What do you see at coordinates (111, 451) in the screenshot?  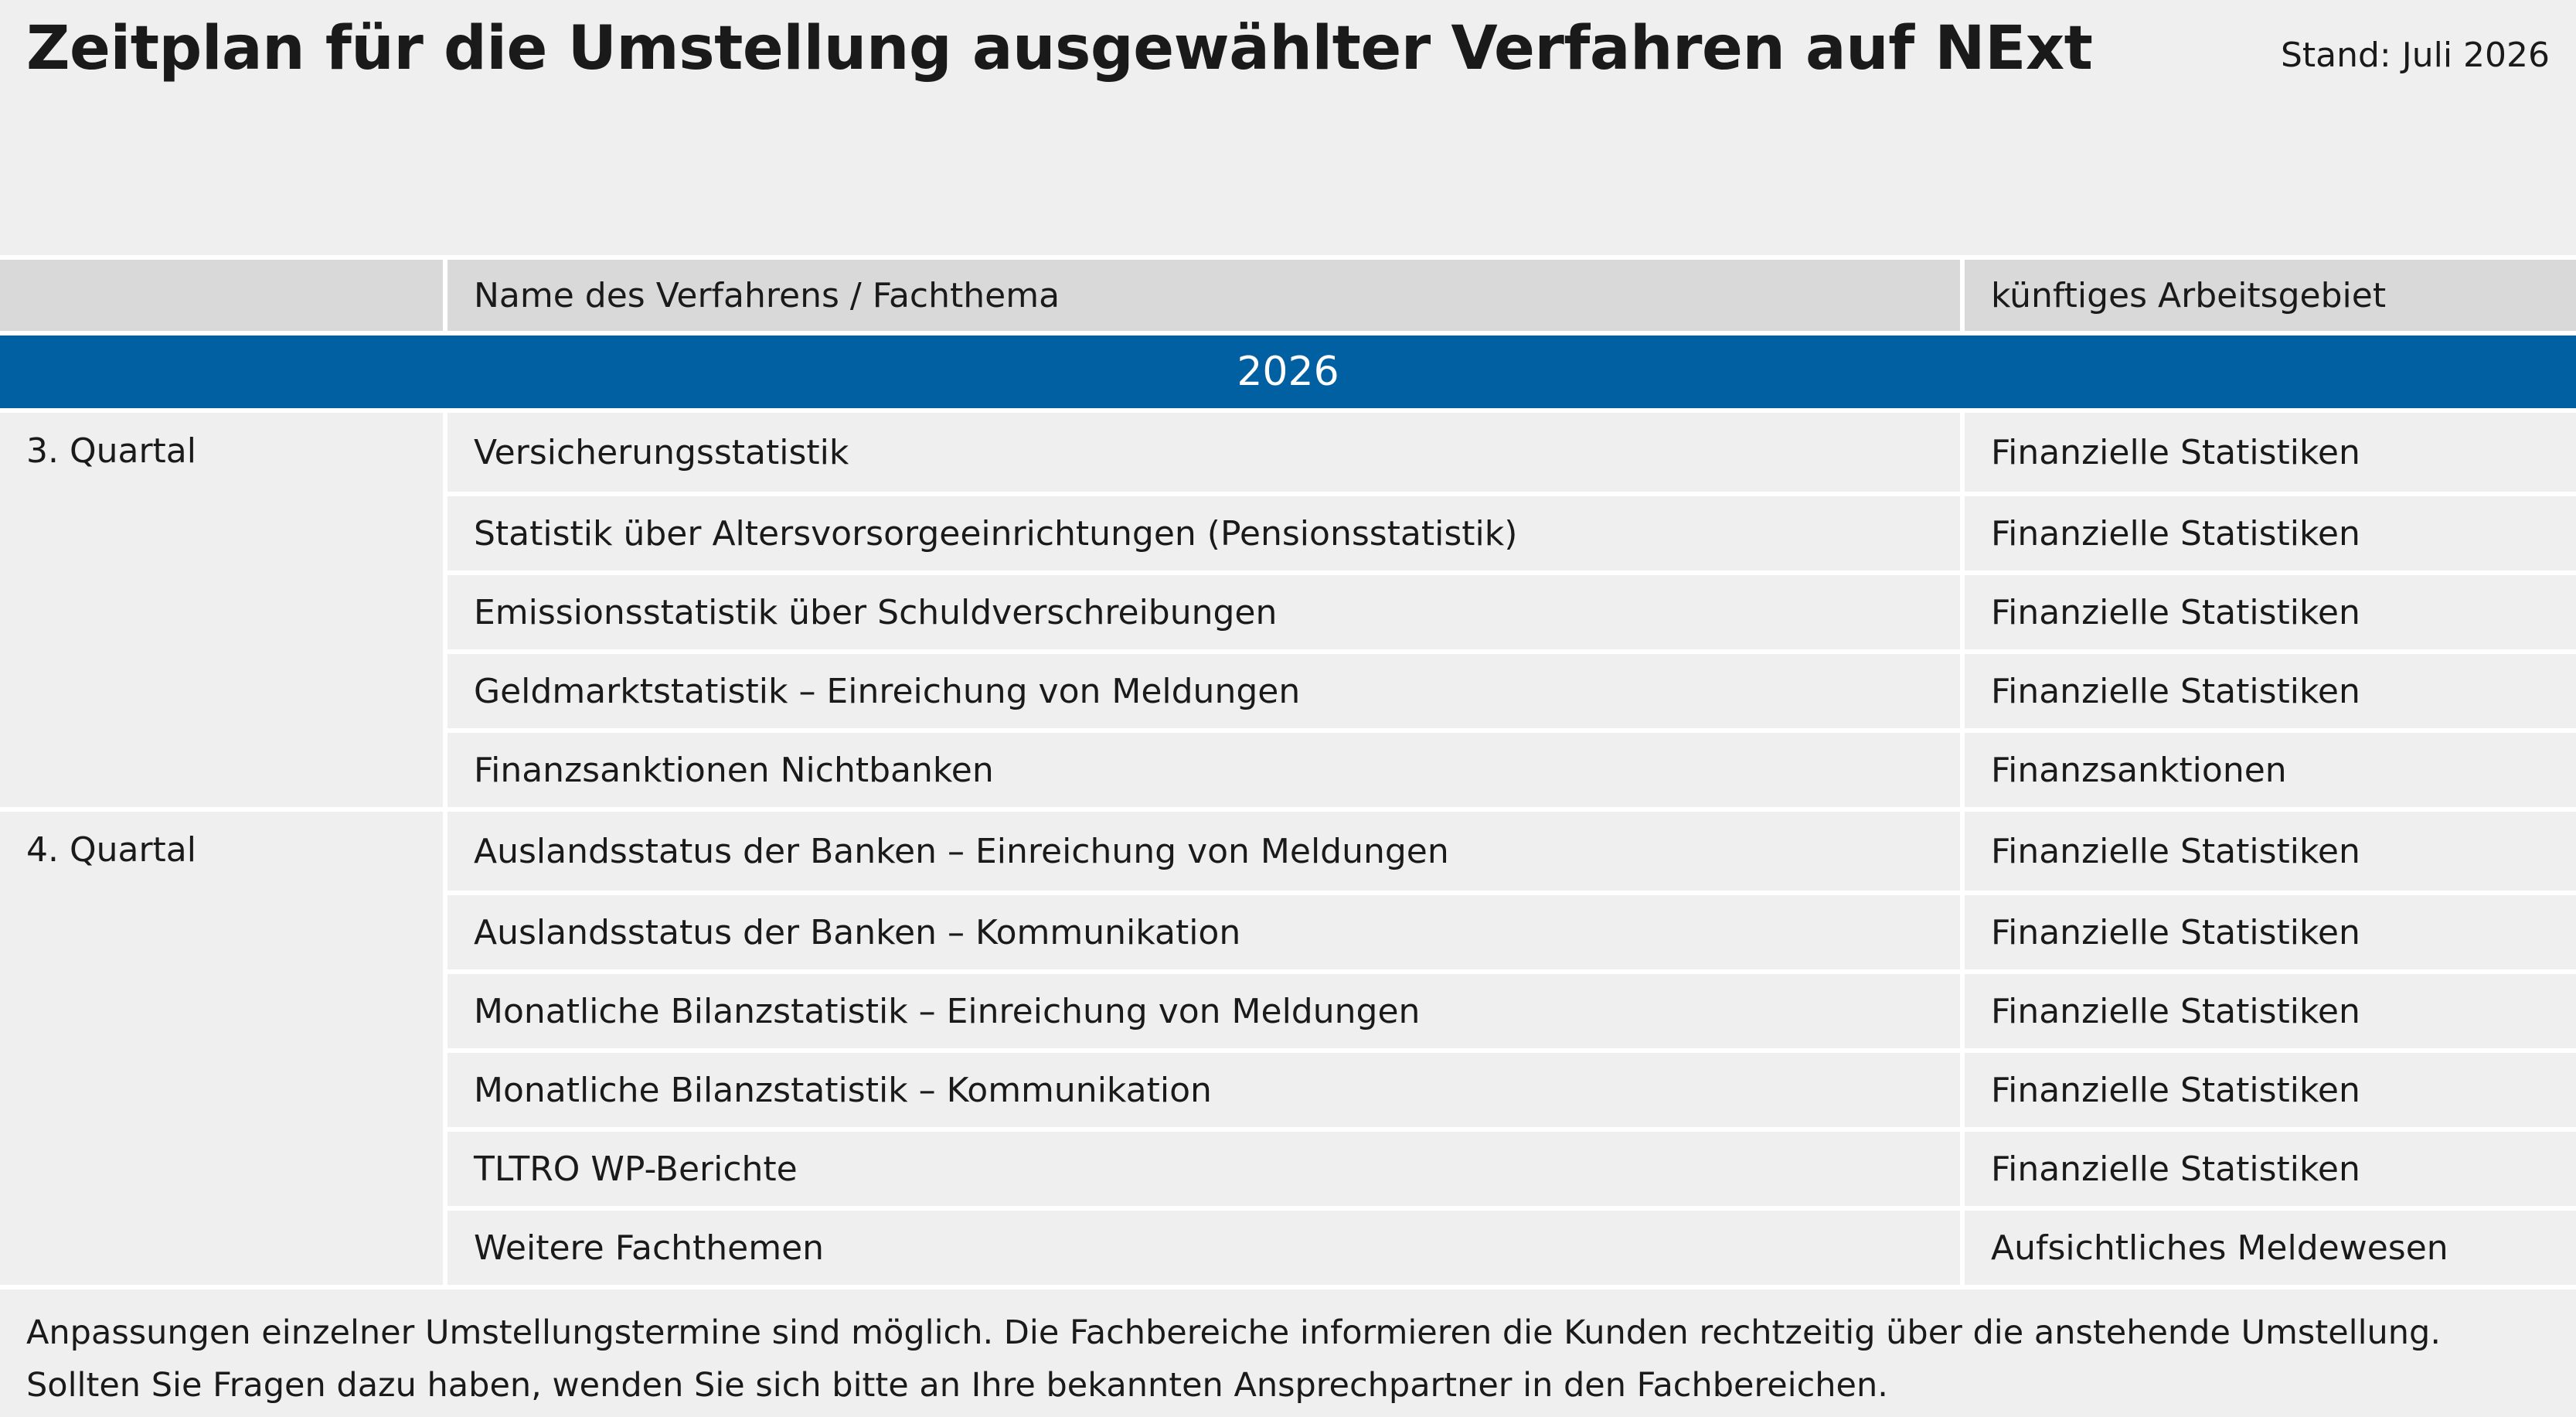 I see `quarter-label: 3. Quartal` at bounding box center [111, 451].